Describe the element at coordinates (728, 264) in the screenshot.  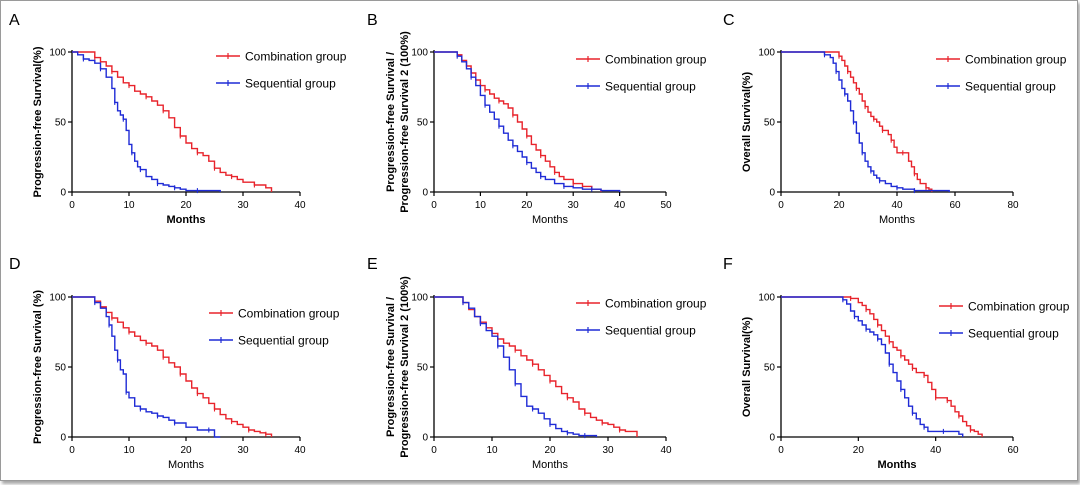
I see `panel-label: F` at that location.